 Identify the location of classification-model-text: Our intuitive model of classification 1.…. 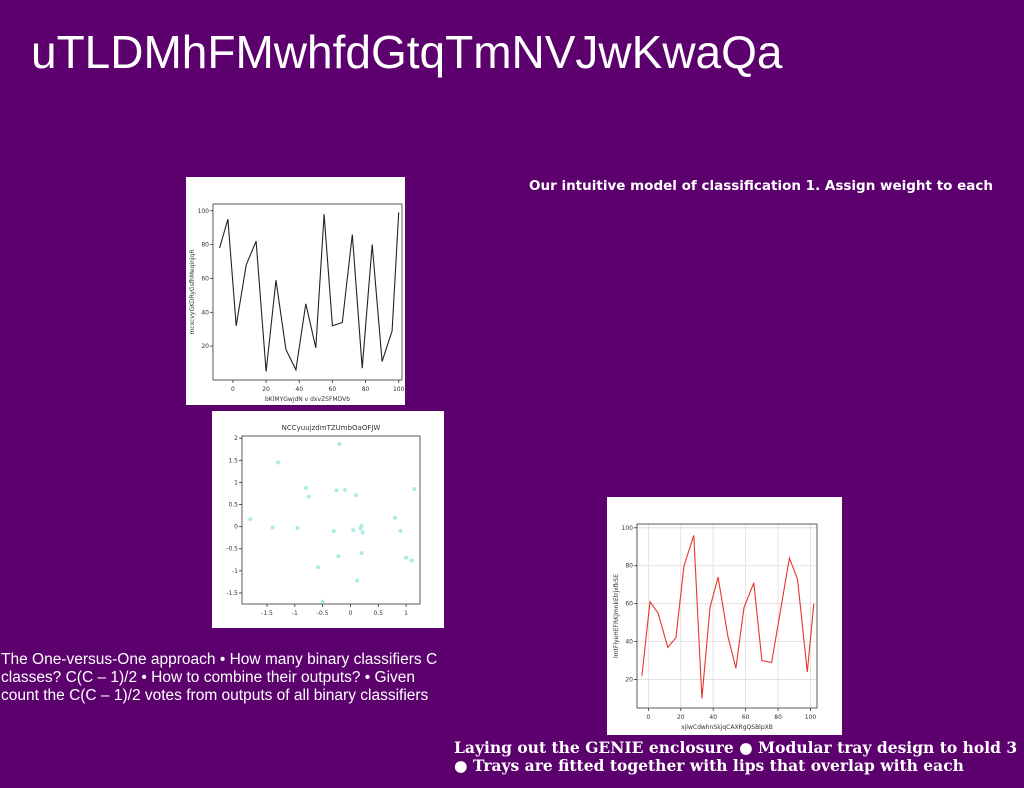
(761, 186).